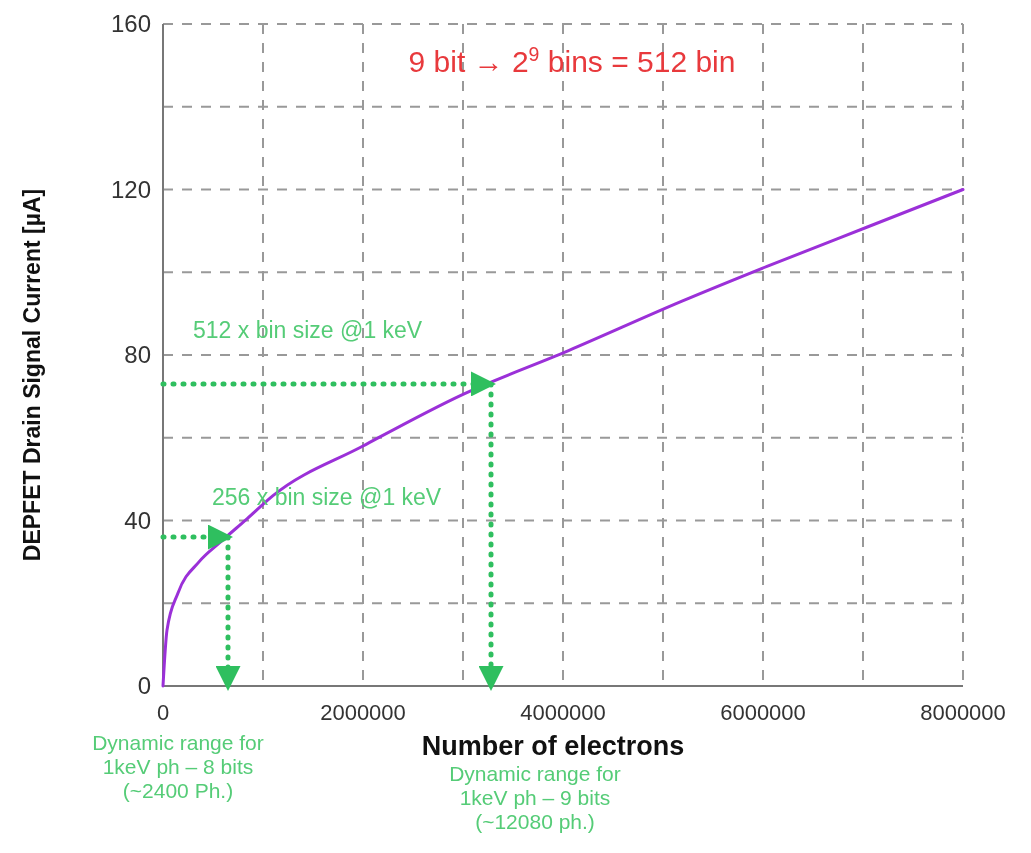  What do you see at coordinates (178, 767) in the screenshot?
I see `text: Dynamic range for 1keV ph – 8 bits (~2400 Ph.)` at bounding box center [178, 767].